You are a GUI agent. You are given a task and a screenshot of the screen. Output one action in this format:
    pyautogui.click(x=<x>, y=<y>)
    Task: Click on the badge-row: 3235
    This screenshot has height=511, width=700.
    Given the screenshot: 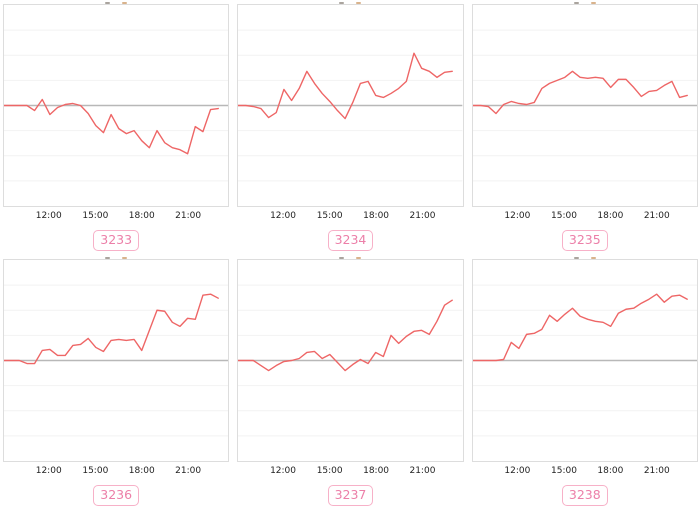 What is the action you would take?
    pyautogui.click(x=585, y=240)
    